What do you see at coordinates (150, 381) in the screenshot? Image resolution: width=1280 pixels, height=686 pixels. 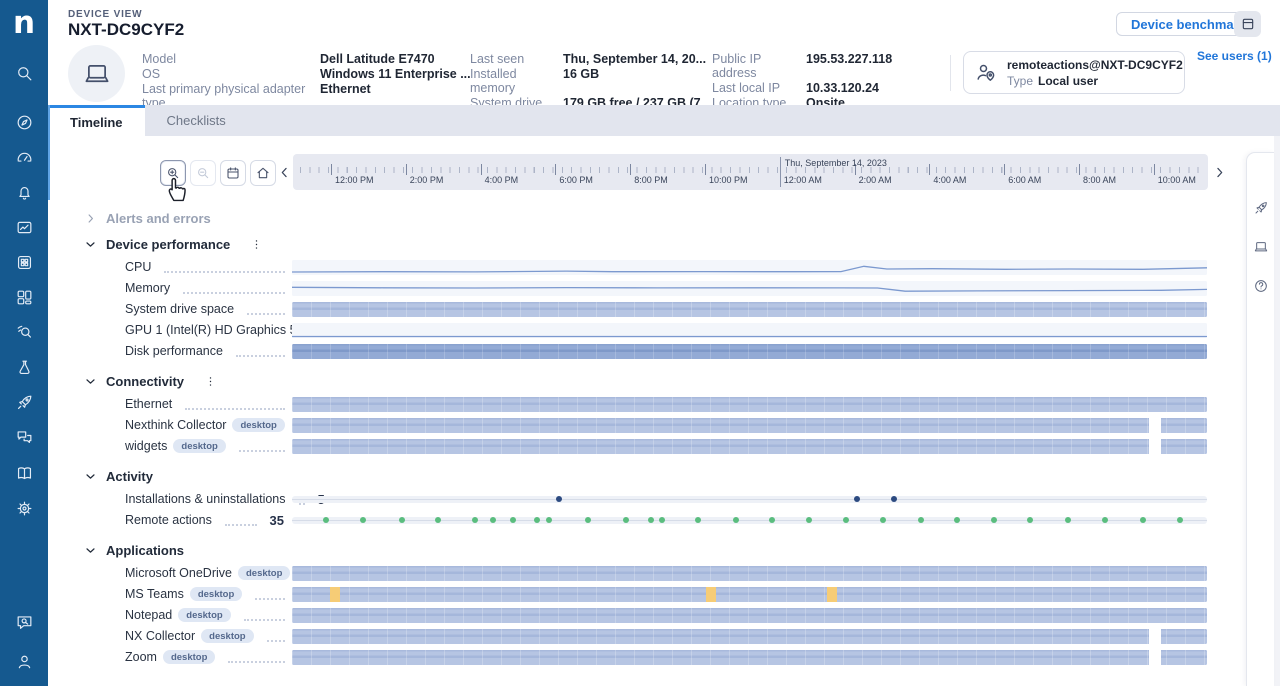 I see `section-header-connectivity: Connectivity` at bounding box center [150, 381].